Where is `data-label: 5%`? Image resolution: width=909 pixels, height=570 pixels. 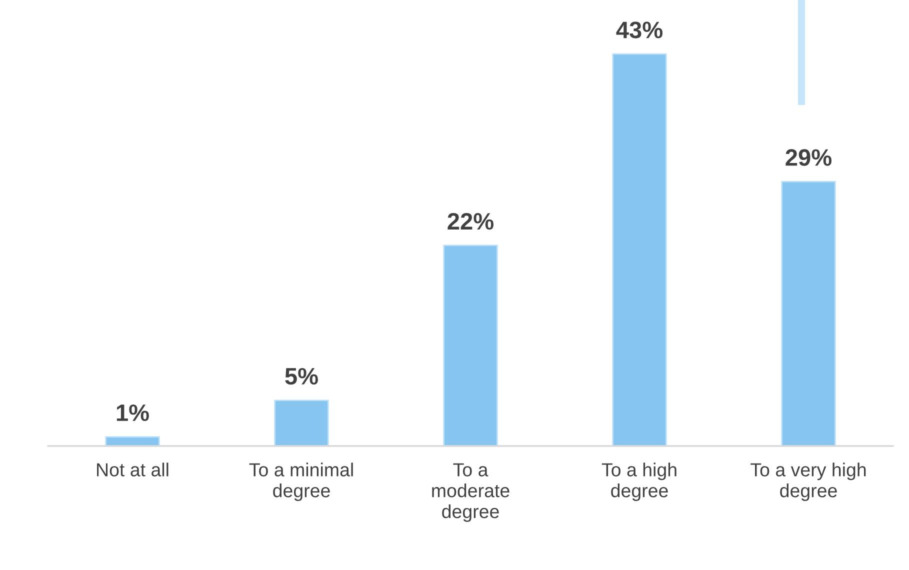
data-label: 5% is located at coordinates (301, 376).